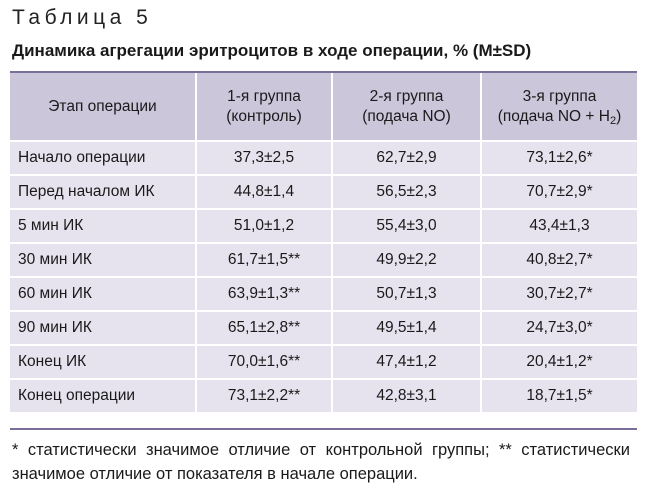 Image resolution: width=647 pixels, height=503 pixels. I want to click on group-2-cell: 49,5±1,4, so click(407, 327).